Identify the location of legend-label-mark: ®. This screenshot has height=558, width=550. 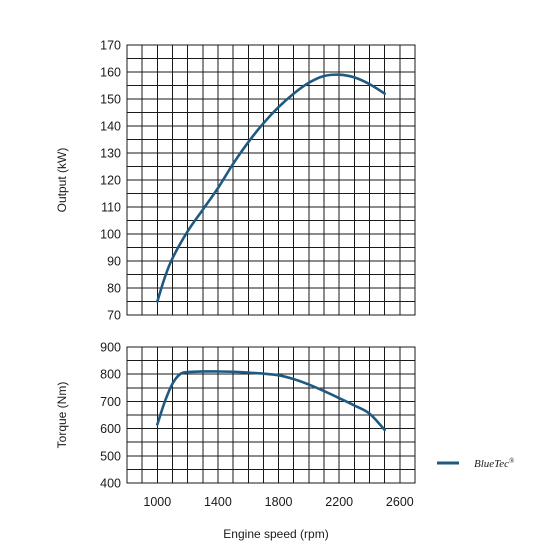
(512, 461).